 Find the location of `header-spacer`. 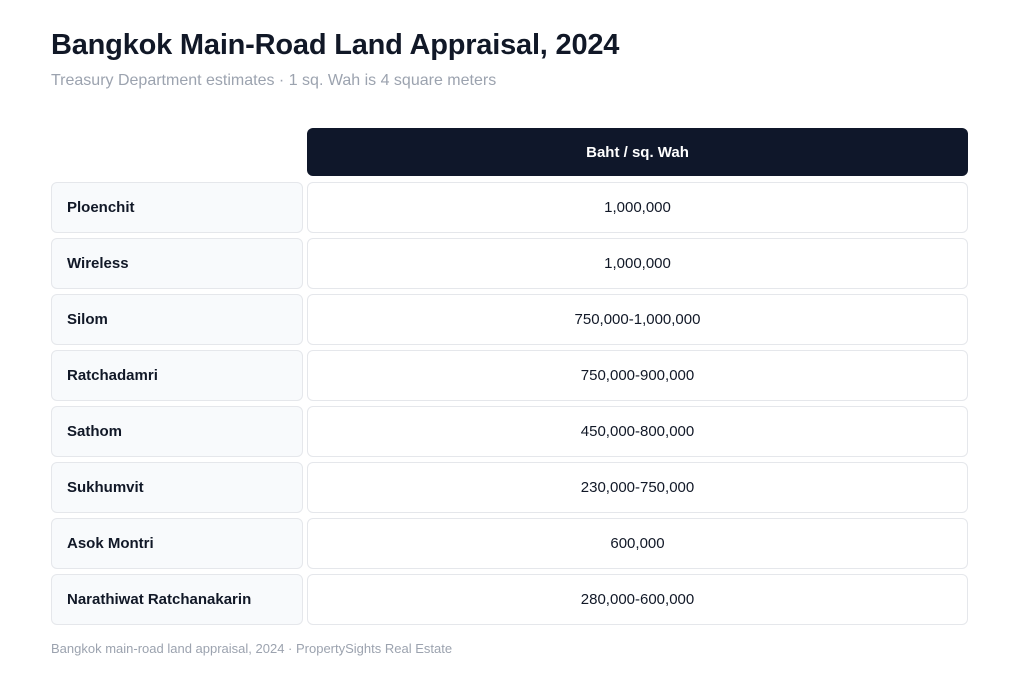

header-spacer is located at coordinates (177, 152).